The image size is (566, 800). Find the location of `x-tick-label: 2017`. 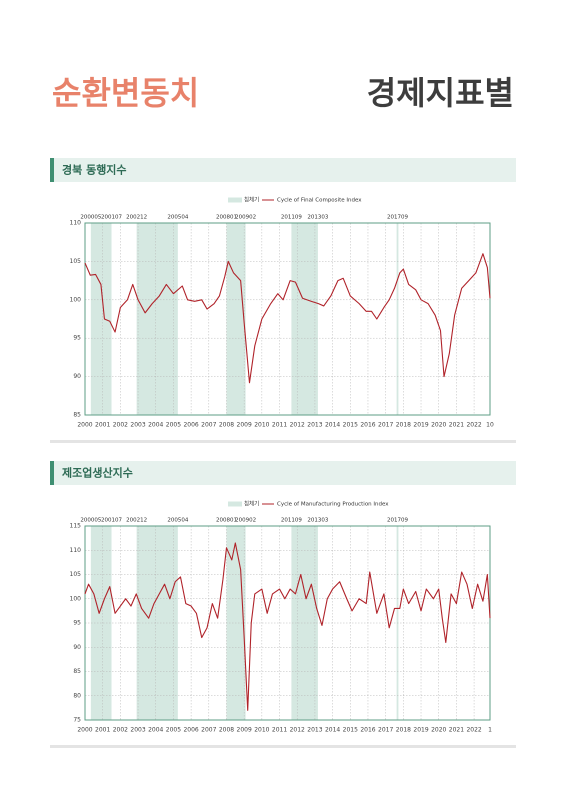

x-tick-label: 2017 is located at coordinates (385, 730).